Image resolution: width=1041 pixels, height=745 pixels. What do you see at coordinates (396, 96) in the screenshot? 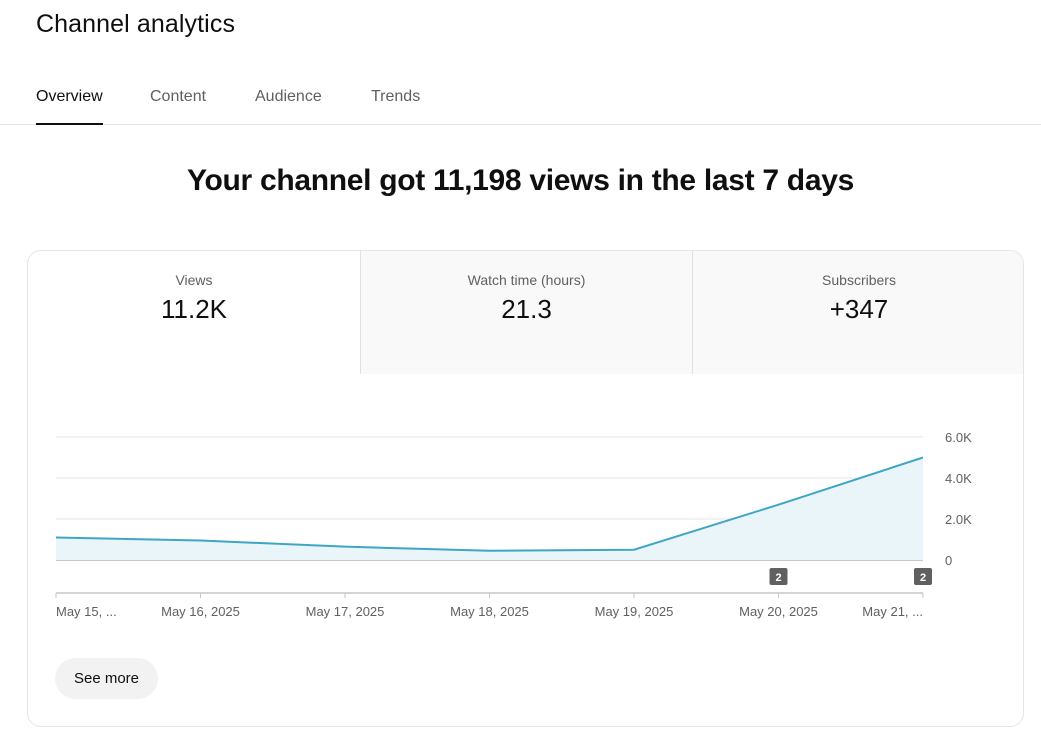
I see `tab-trends: Trends` at bounding box center [396, 96].